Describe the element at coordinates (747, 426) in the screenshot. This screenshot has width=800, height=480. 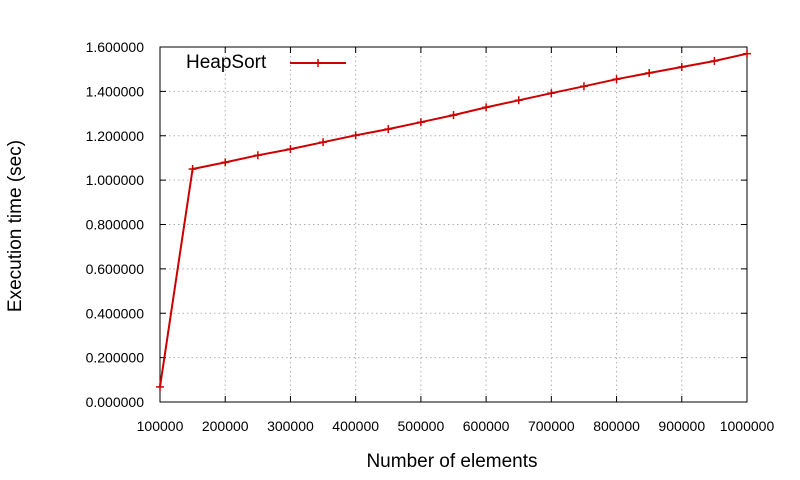
I see `x-tick-label: 1000000` at that location.